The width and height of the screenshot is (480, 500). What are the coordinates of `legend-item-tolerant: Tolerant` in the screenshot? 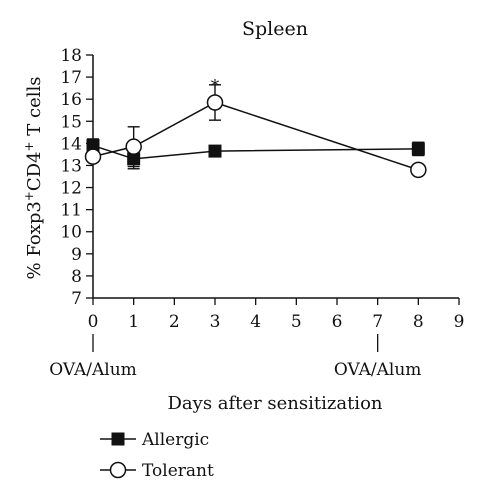 It's located at (157, 471).